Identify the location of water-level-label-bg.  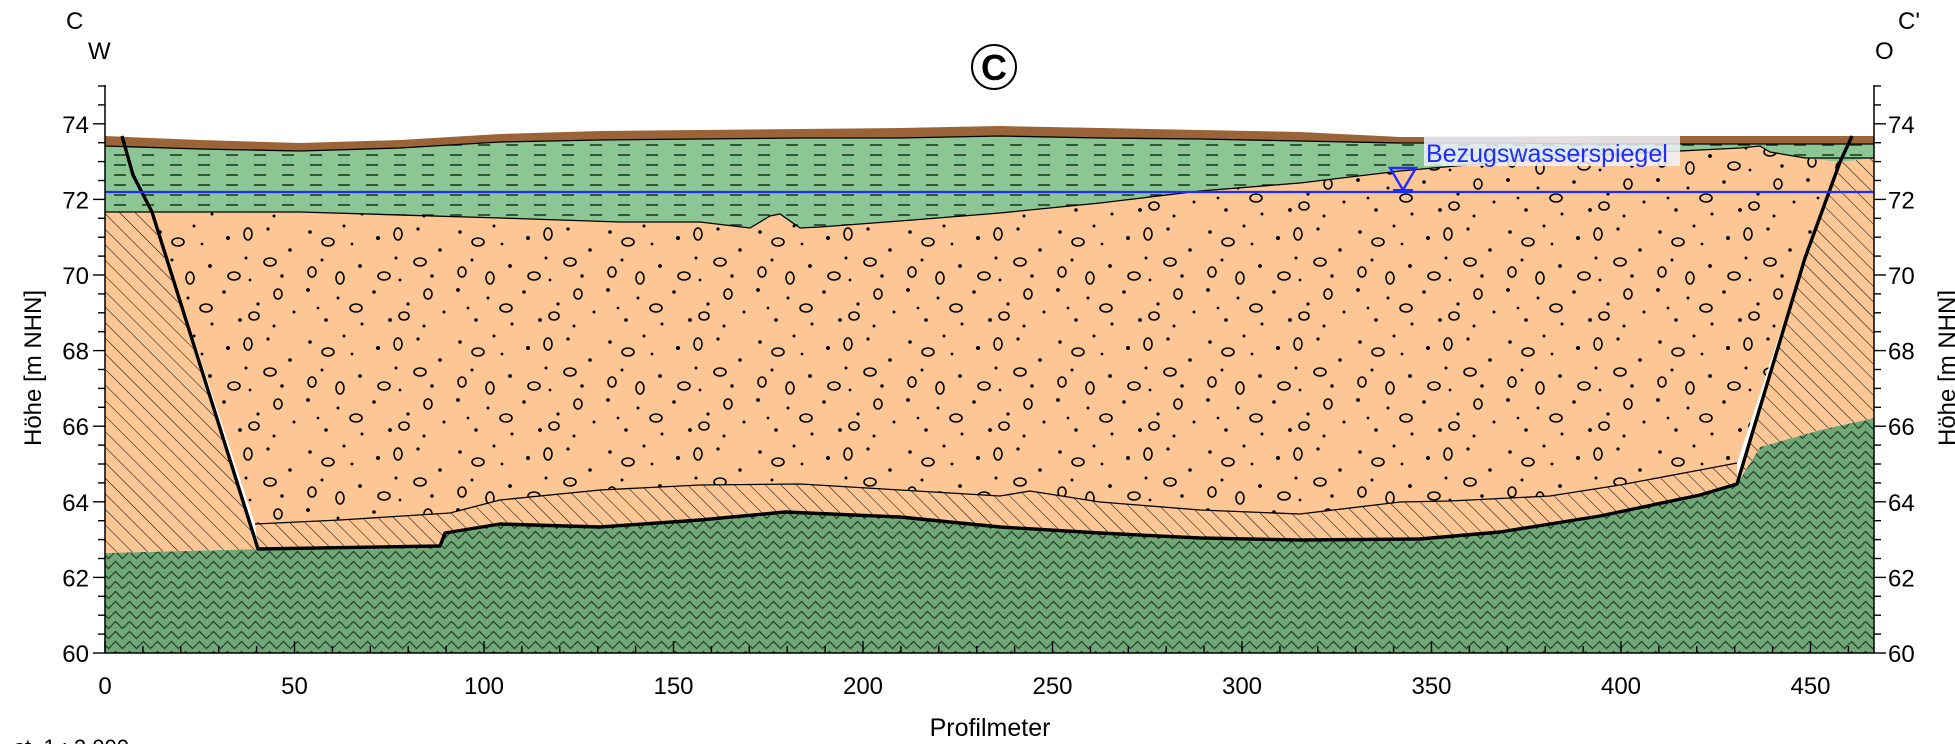
(1552, 151).